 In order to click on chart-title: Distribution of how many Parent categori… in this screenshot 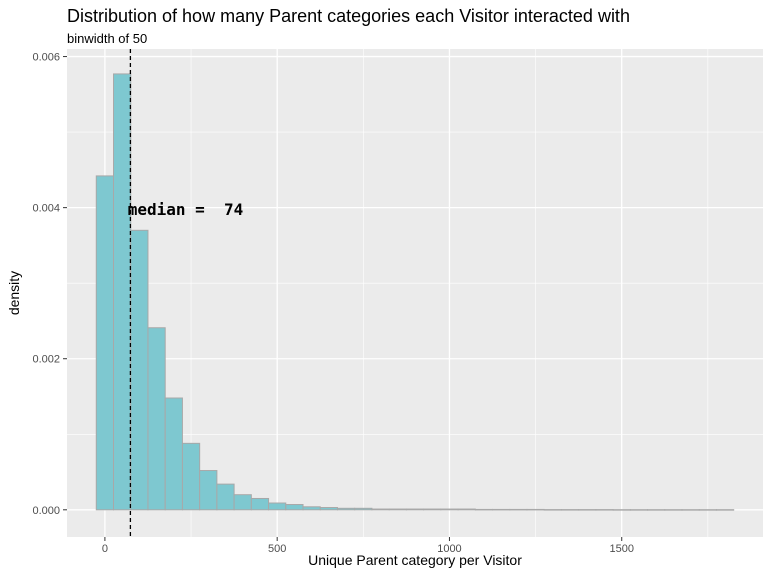, I will do `click(348, 16)`.